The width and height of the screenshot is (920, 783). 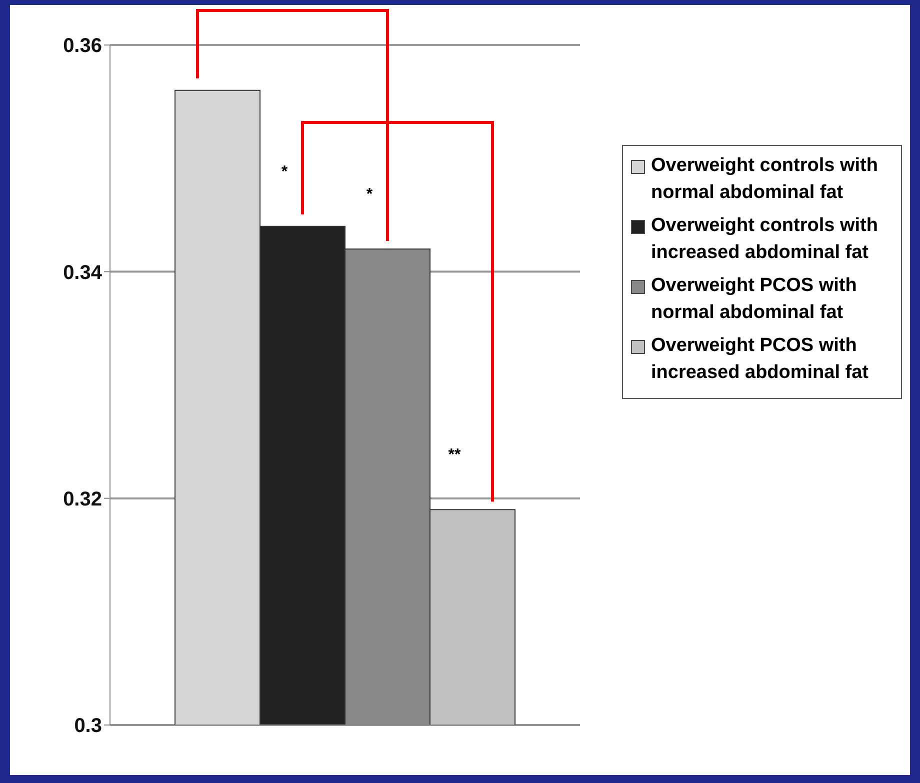 What do you see at coordinates (82, 46) in the screenshot?
I see `y-tick-label: 0.36` at bounding box center [82, 46].